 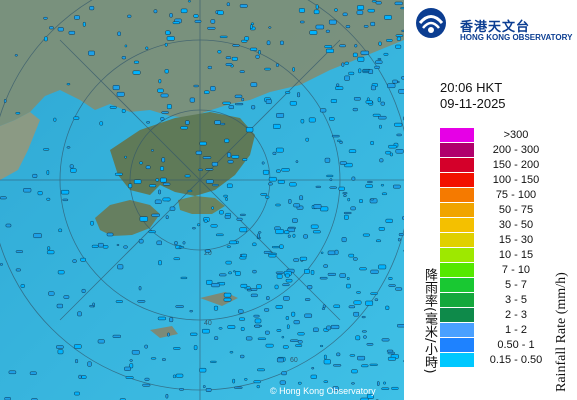 I want to click on legend-label: 2 - 3, so click(x=515, y=315).